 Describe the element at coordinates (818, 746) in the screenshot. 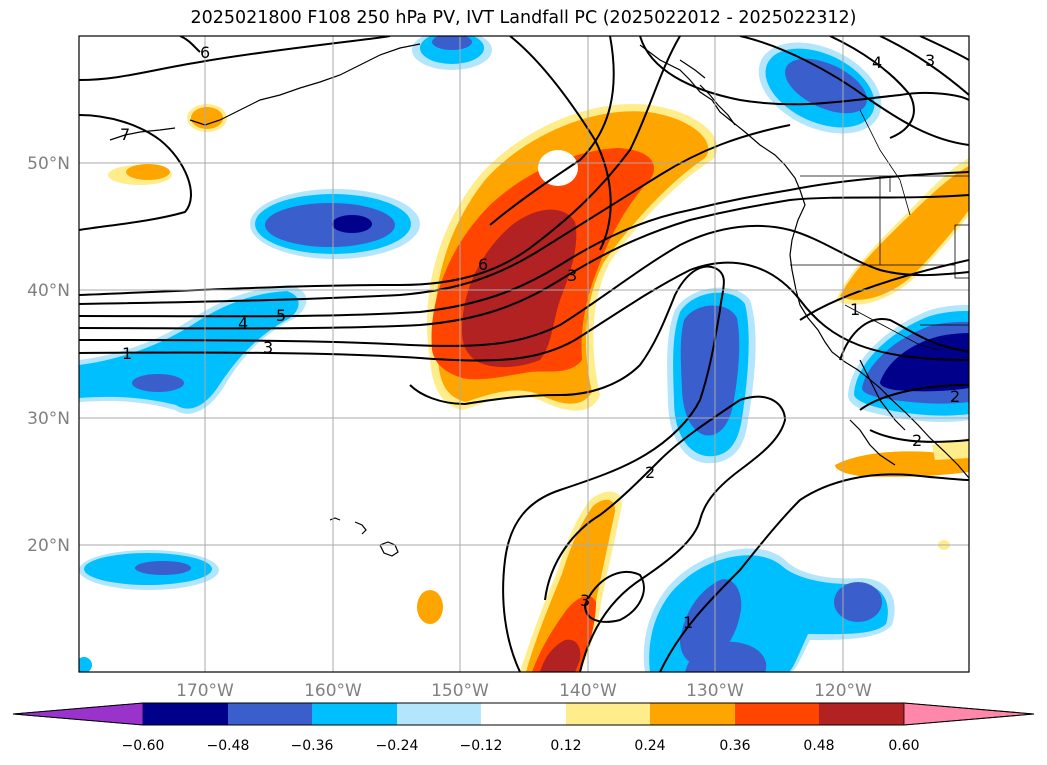

I see `colorbar-tick-label: 0.48` at that location.